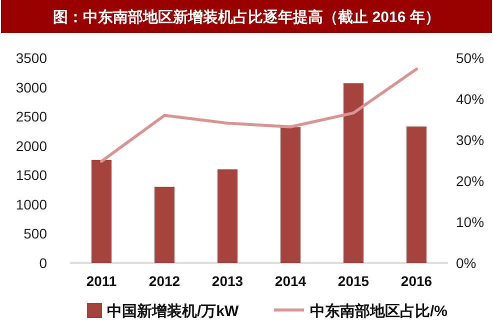 The image size is (493, 329). I want to click on y-tick-label: 1000, so click(32, 204).